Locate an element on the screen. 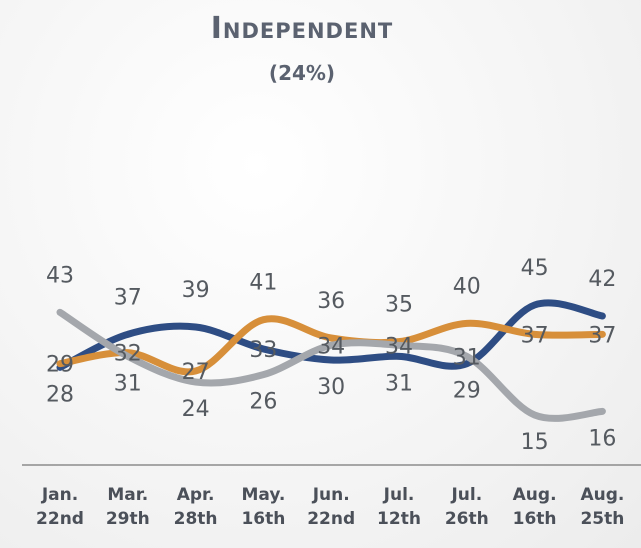 Image resolution: width=641 pixels, height=548 pixels. data-label: 30 is located at coordinates (331, 387).